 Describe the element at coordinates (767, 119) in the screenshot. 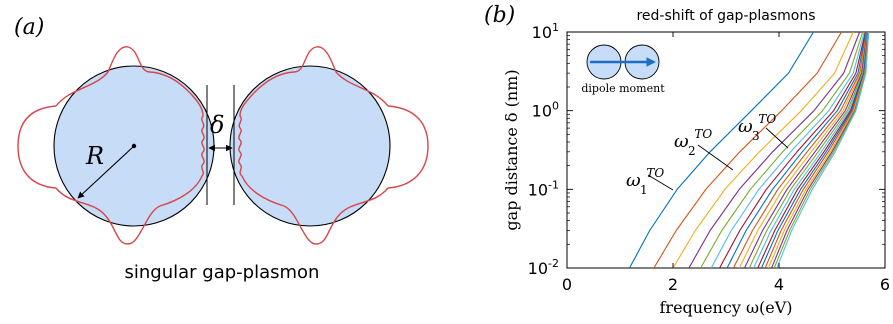

I see `mode-3-sup: TO` at that location.